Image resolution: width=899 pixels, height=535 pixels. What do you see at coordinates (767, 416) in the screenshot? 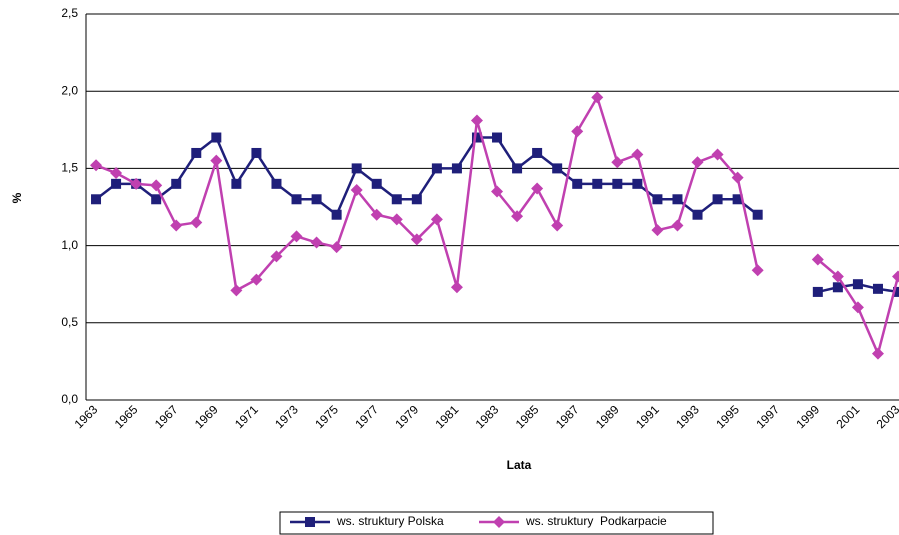
I see `x-tick-label: 1997` at bounding box center [767, 416].